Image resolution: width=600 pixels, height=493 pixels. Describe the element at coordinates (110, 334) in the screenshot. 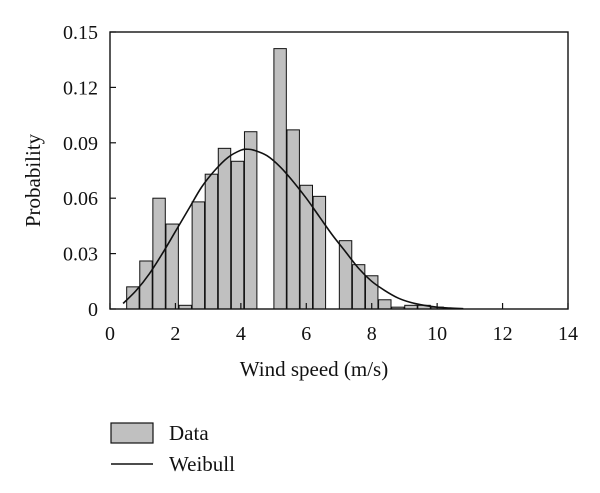

I see `x-tick-label: 0` at that location.